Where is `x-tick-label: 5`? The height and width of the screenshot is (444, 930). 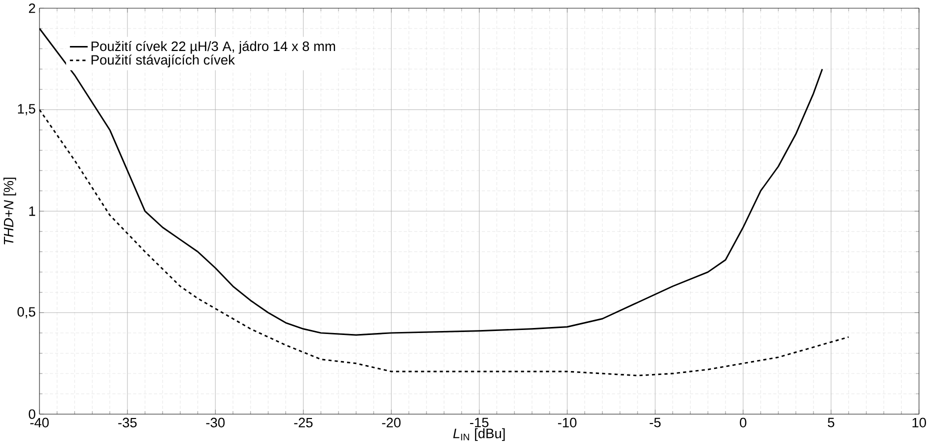 x-tick-label: 5 is located at coordinates (831, 423).